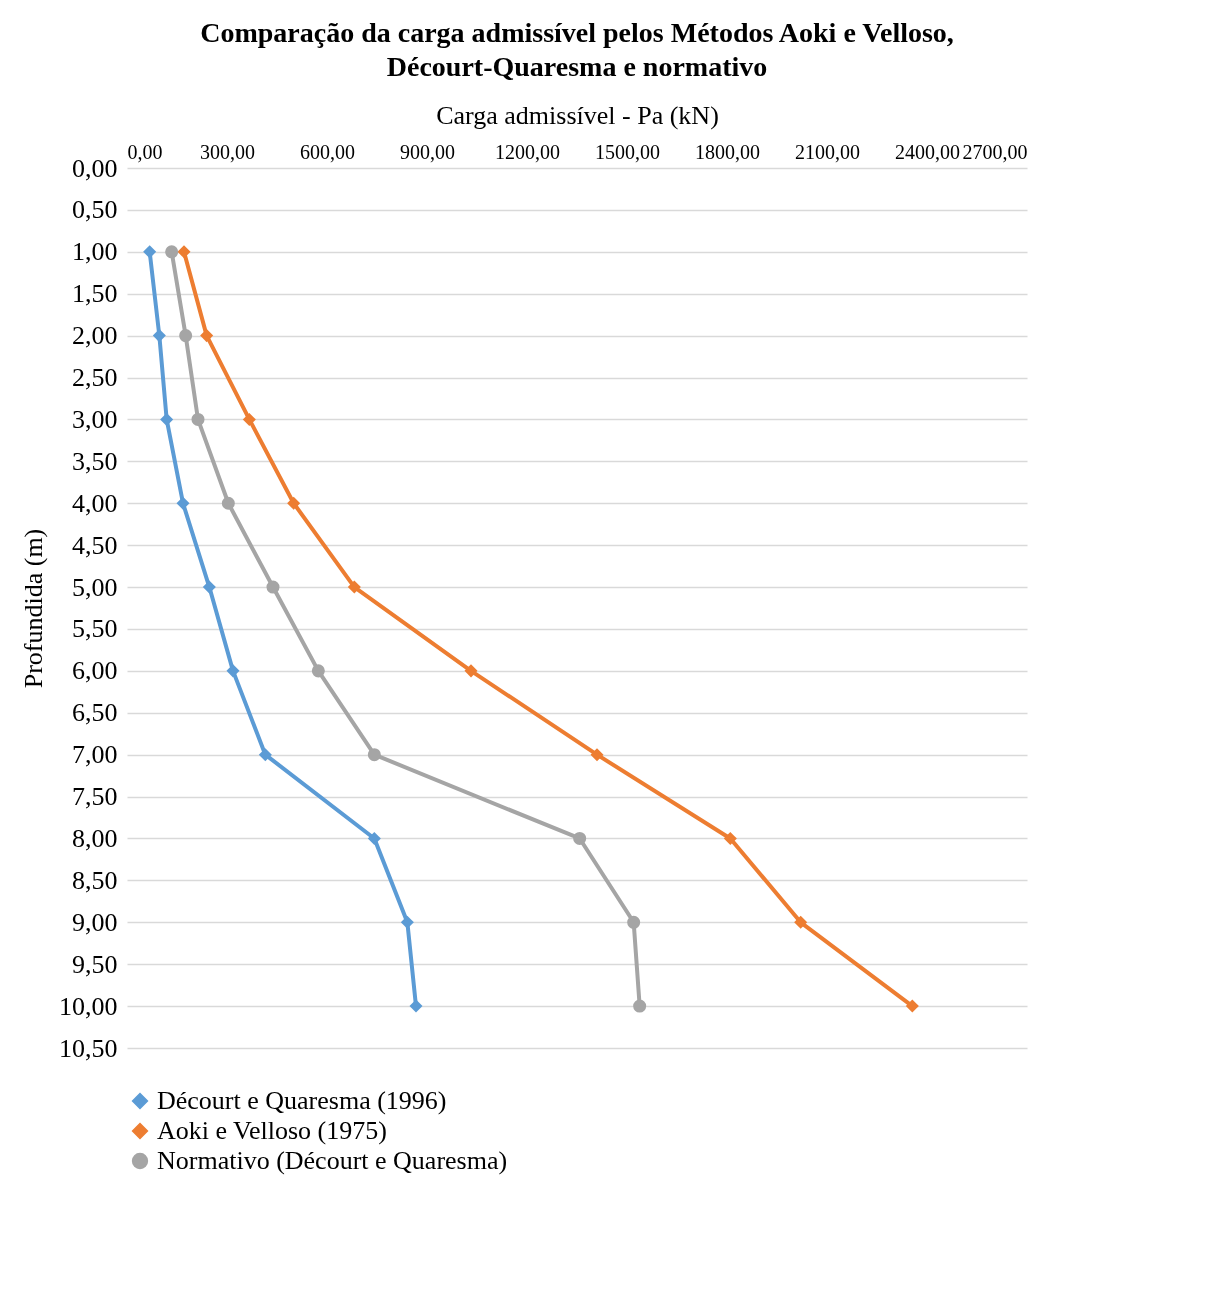 This screenshot has width=1216, height=1293. Describe the element at coordinates (527, 151) in the screenshot. I see `x-tick-label: 1200,00` at that location.